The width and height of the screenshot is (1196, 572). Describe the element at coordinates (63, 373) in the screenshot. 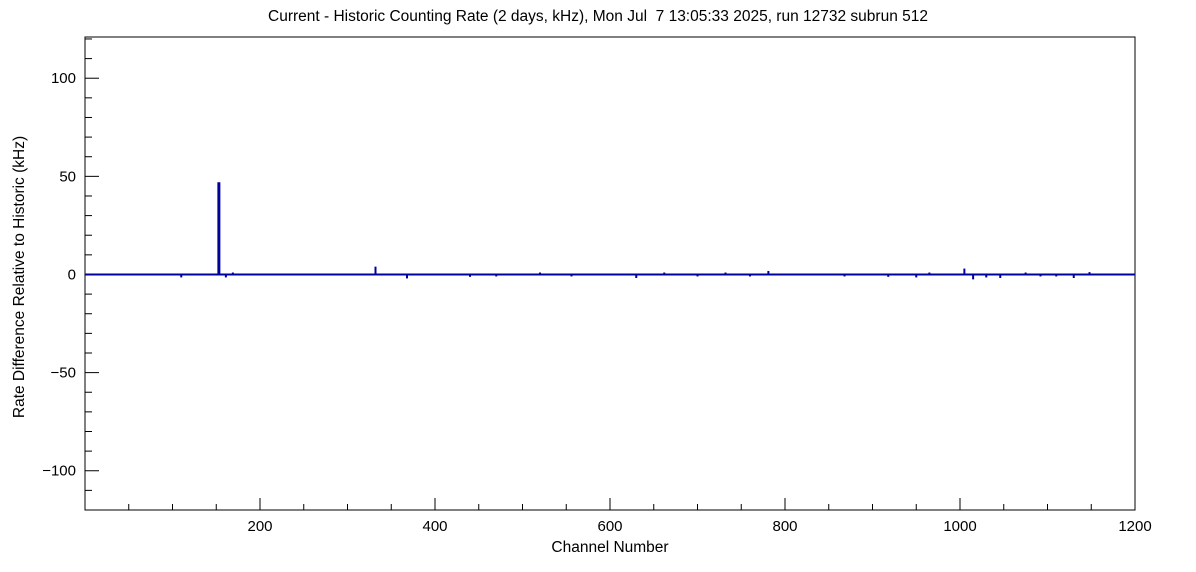

I see `y-tick-label: −50` at that location.